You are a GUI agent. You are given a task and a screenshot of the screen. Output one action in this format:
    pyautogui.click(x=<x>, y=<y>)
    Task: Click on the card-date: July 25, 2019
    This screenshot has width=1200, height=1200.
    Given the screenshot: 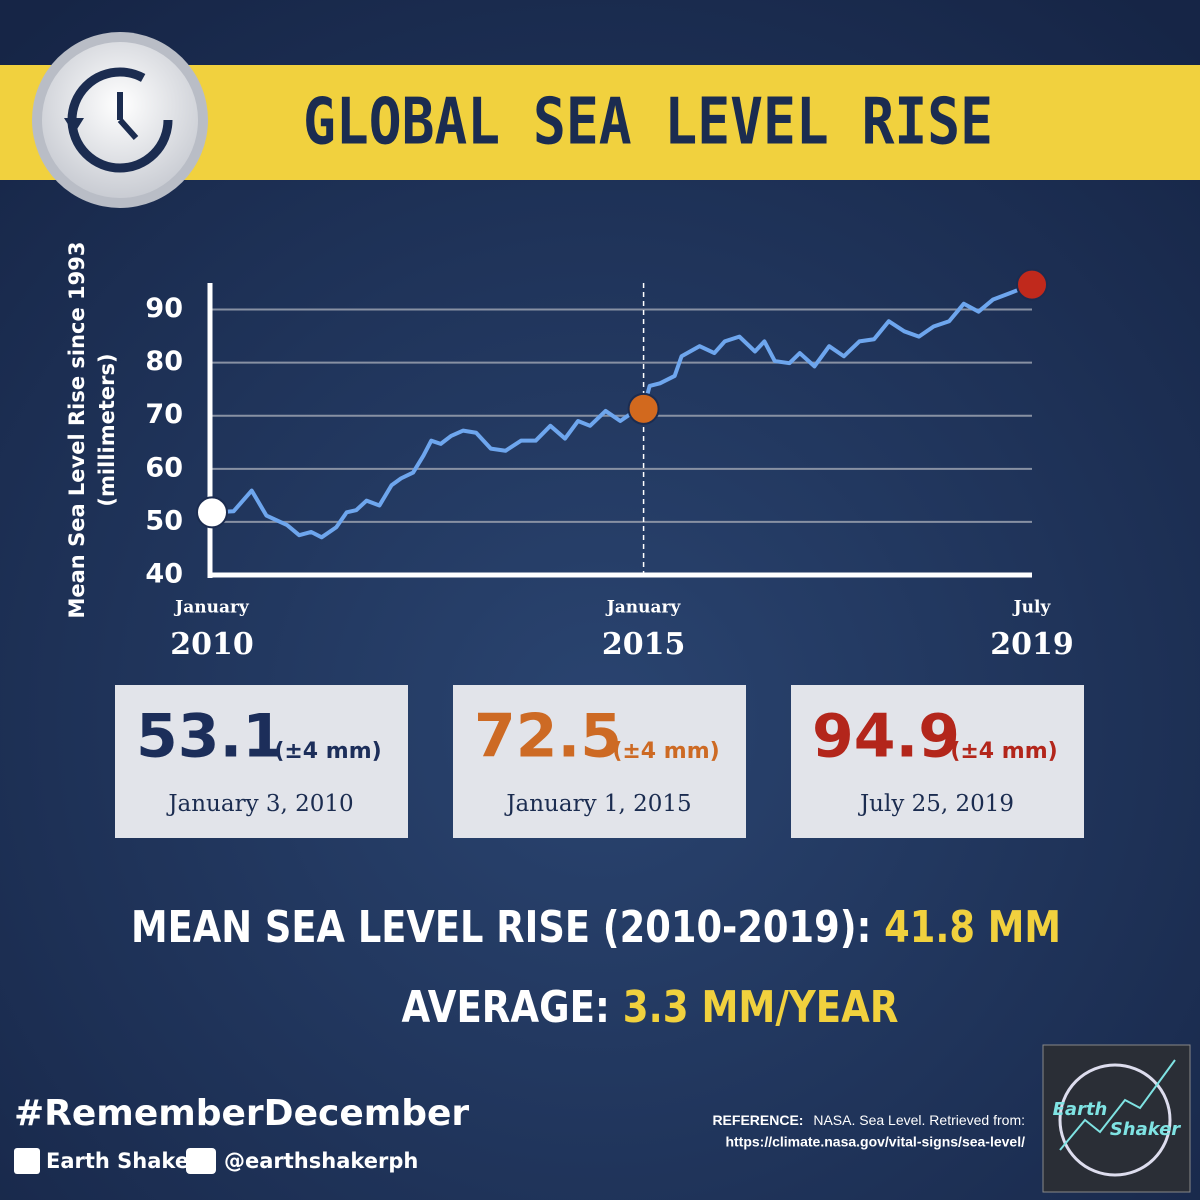 What is the action you would take?
    pyautogui.click(x=936, y=804)
    